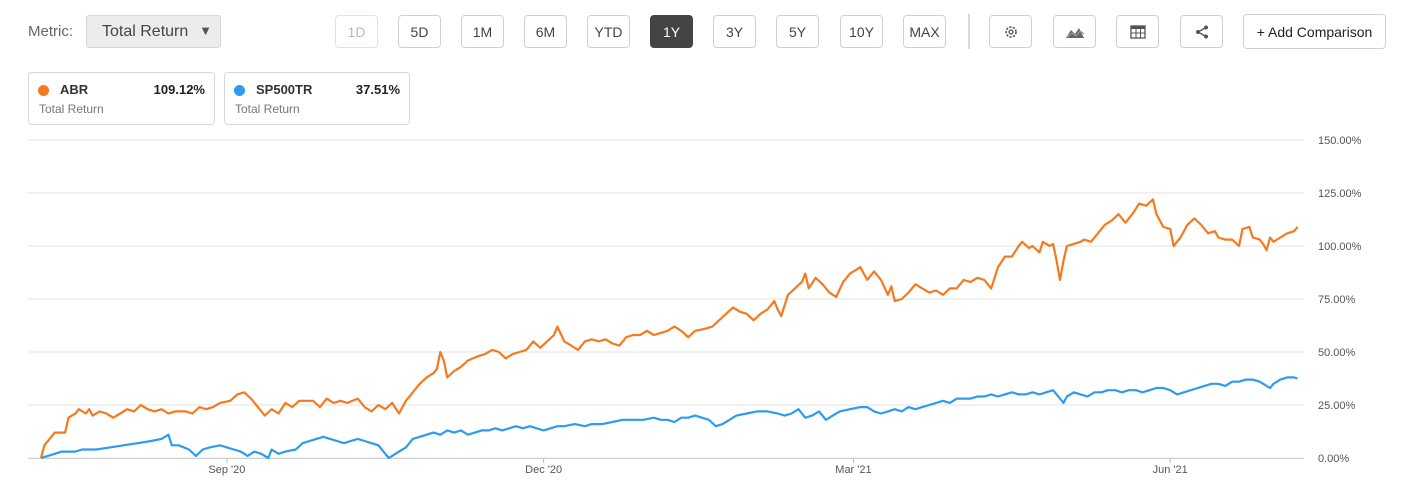 Image resolution: width=1410 pixels, height=496 pixels. What do you see at coordinates (1170, 470) in the screenshot?
I see `x-tick-label: Jun '21` at bounding box center [1170, 470].